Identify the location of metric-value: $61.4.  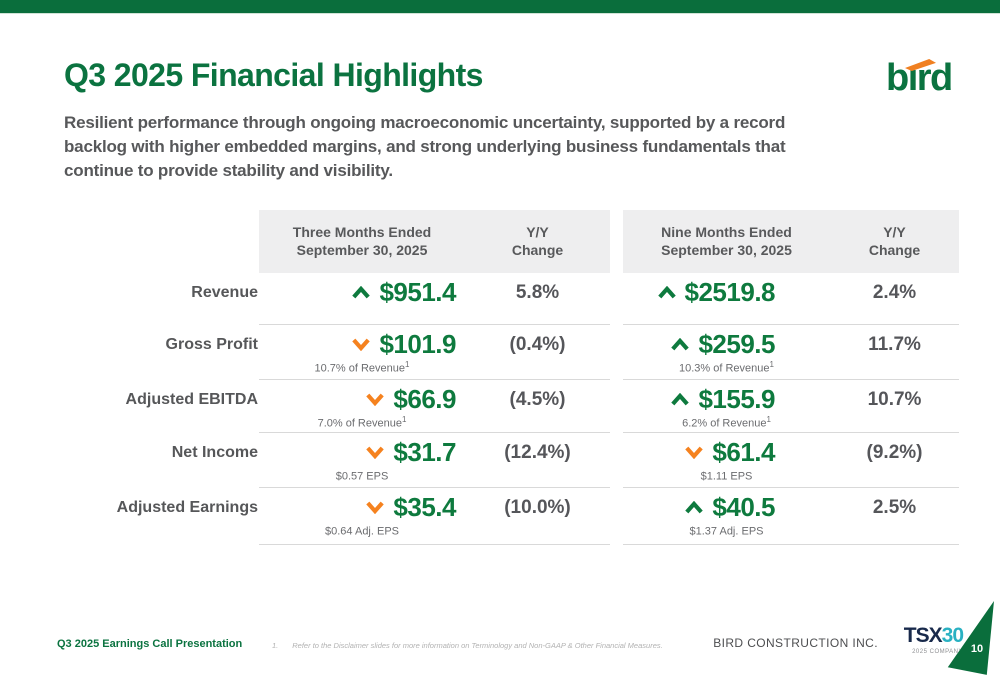
(743, 451).